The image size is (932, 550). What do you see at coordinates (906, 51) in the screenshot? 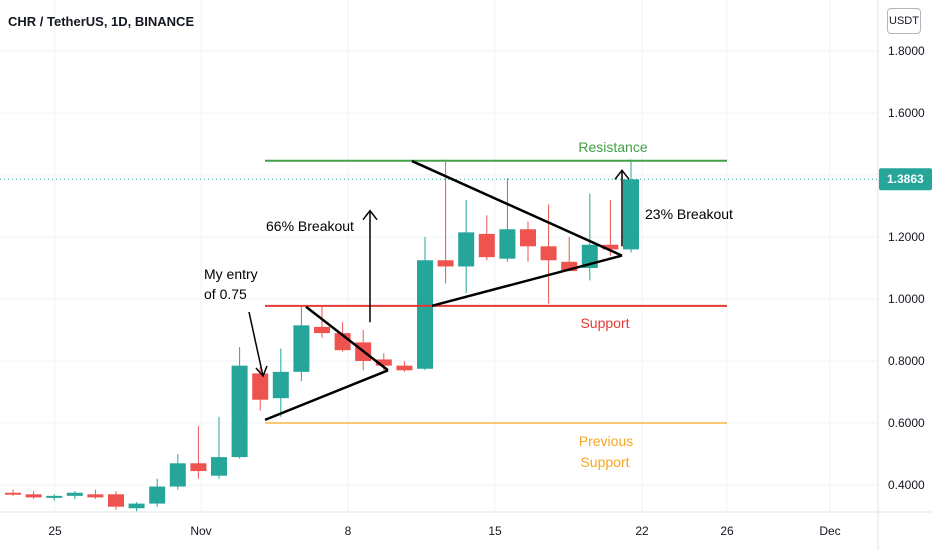
I see `price-tick-label: 1.8000` at bounding box center [906, 51].